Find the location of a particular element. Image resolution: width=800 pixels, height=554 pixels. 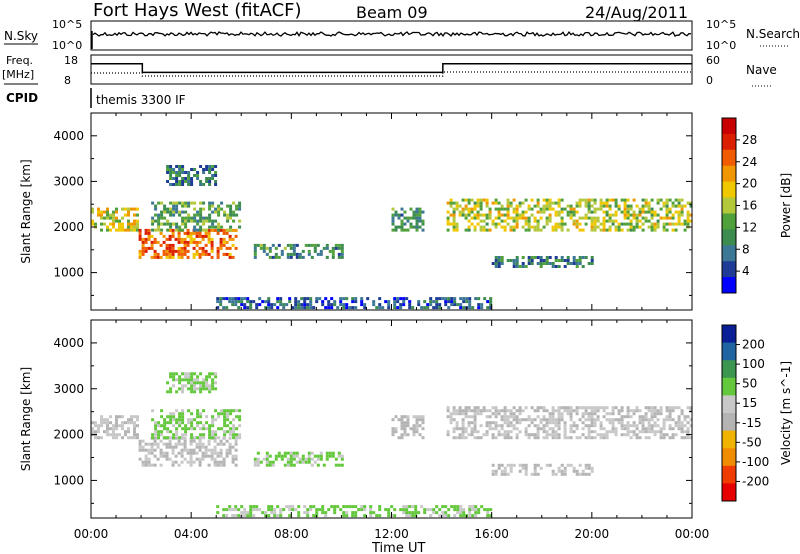

y-axis-label: Slant Range [km] is located at coordinates (26, 211).